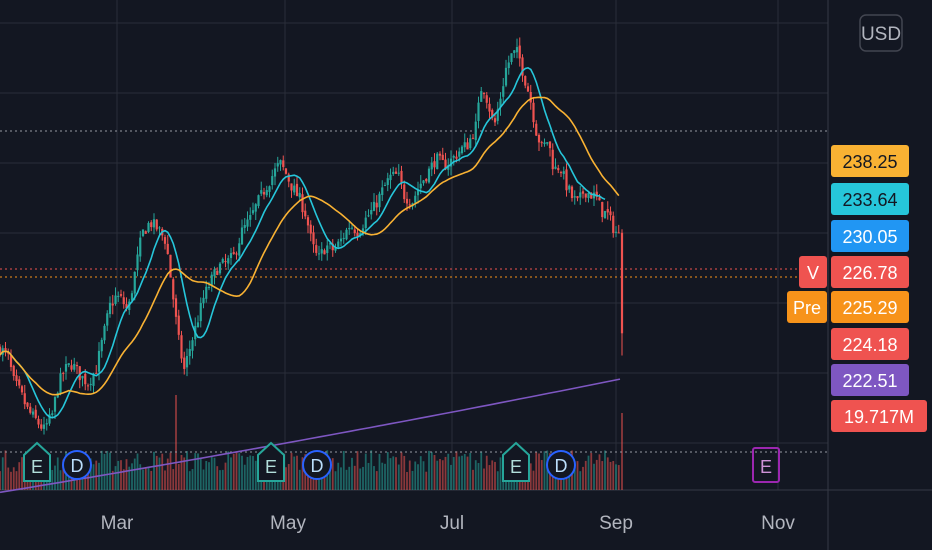 The width and height of the screenshot is (932, 550). What do you see at coordinates (870, 380) in the screenshot?
I see `price-tag-6: 222.51` at bounding box center [870, 380].